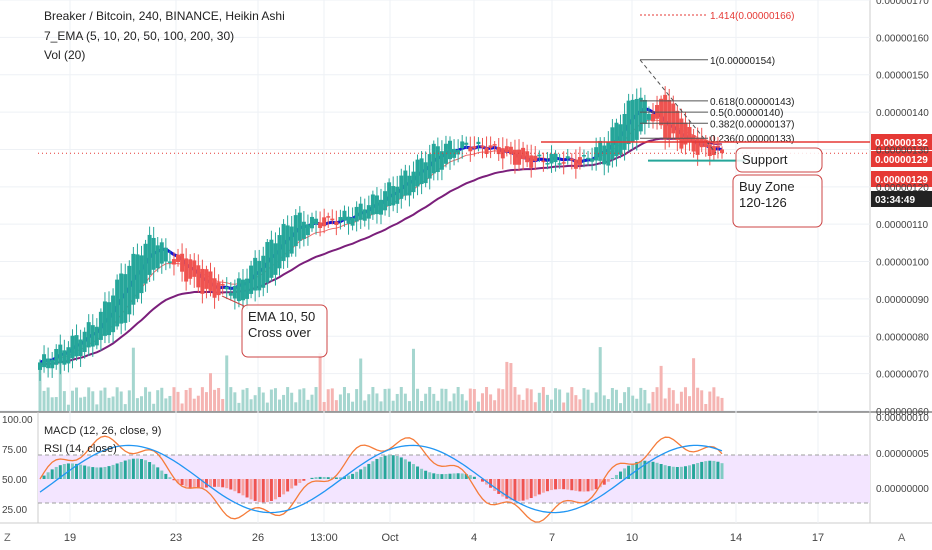 Image resolution: width=932 pixels, height=550 pixels. I want to click on buy-zone-note-text: Buy Zone, so click(767, 186).